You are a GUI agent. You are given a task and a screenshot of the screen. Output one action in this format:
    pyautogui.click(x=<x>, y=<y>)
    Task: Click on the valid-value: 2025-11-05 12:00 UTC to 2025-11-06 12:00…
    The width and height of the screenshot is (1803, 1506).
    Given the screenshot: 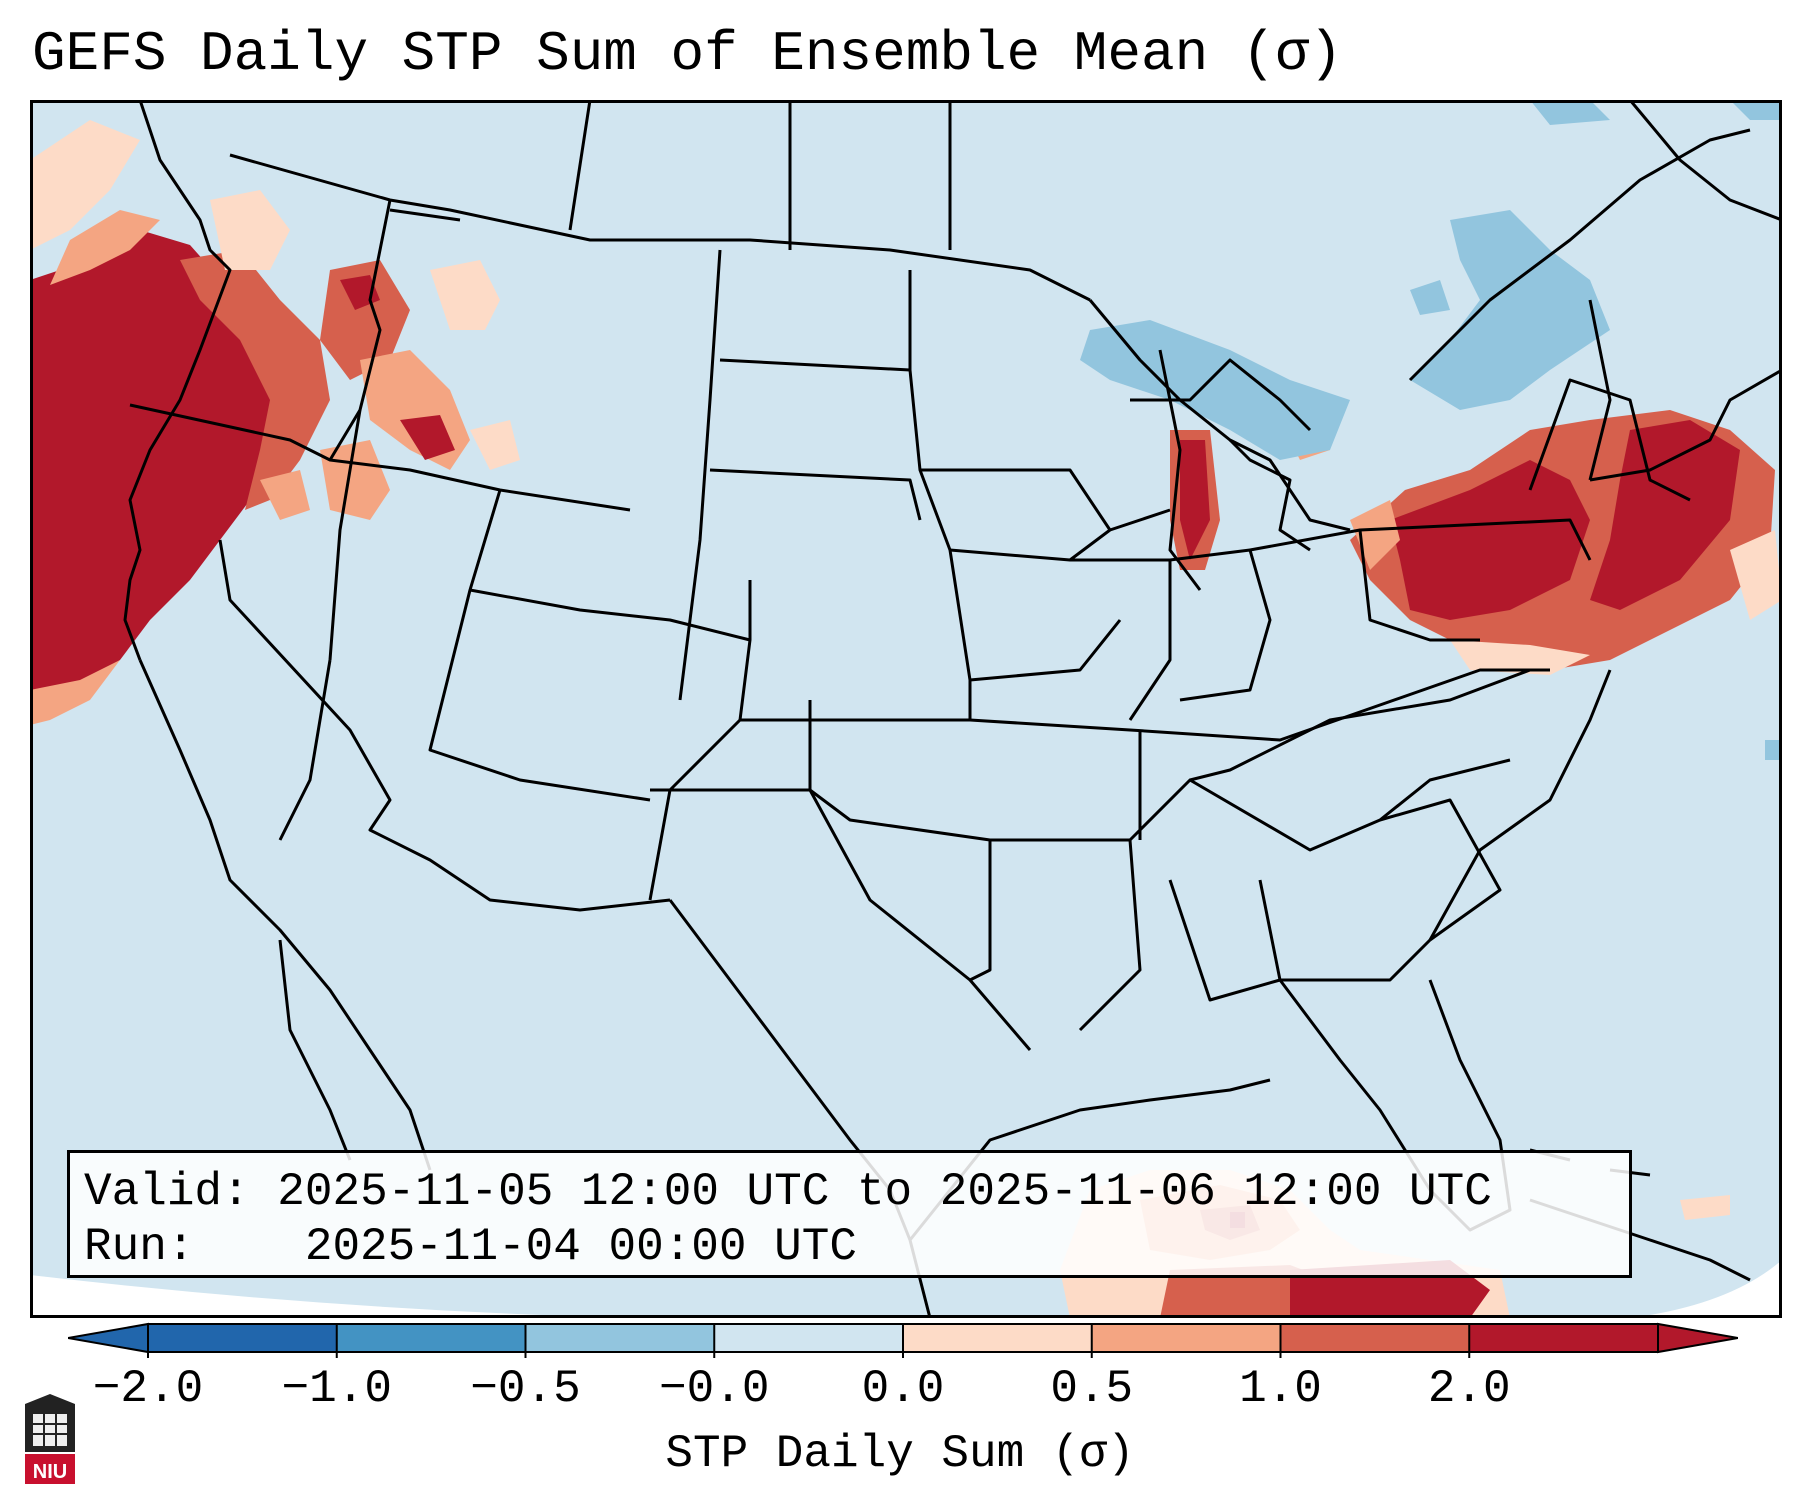 What is the action you would take?
    pyautogui.click(x=884, y=1192)
    